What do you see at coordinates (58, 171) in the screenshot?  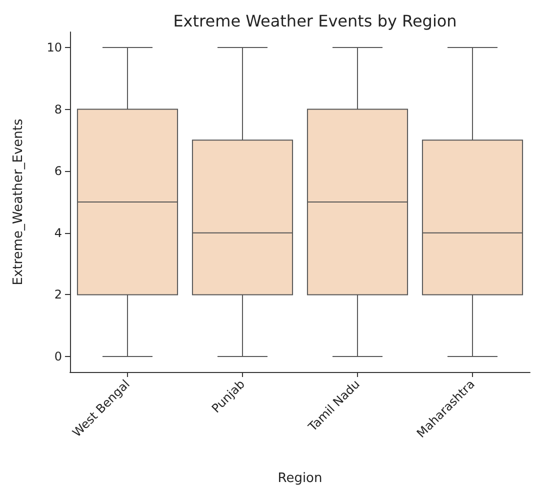 I see `y-tick-label: 6` at bounding box center [58, 171].